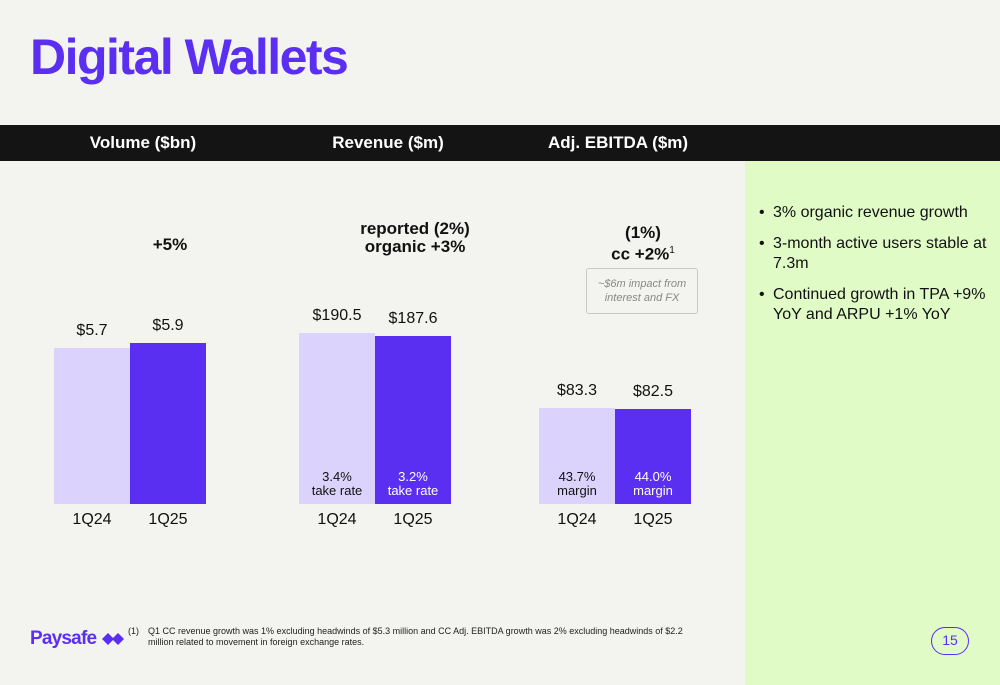  Describe the element at coordinates (653, 519) in the screenshot. I see `ebitda-category-label: 1Q25` at that location.